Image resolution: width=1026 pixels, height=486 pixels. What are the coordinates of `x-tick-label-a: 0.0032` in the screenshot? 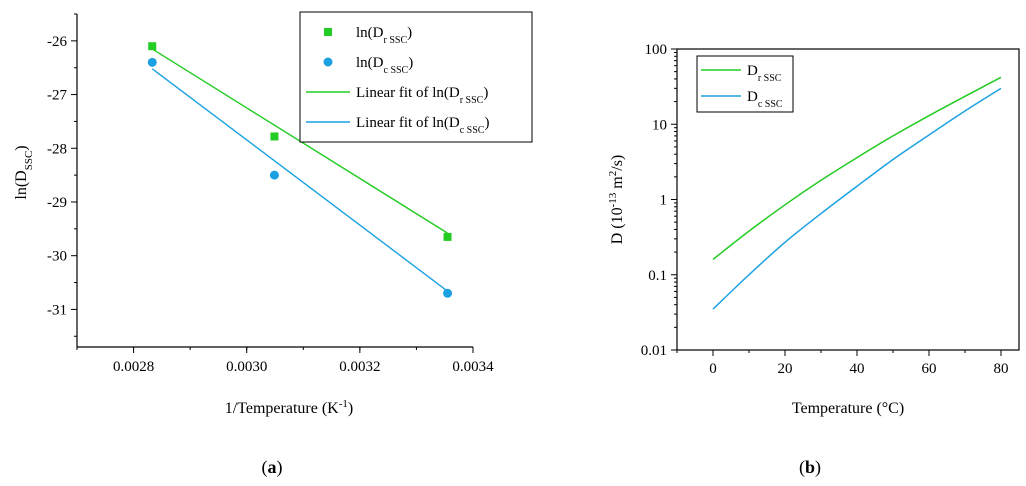 It's located at (359, 367).